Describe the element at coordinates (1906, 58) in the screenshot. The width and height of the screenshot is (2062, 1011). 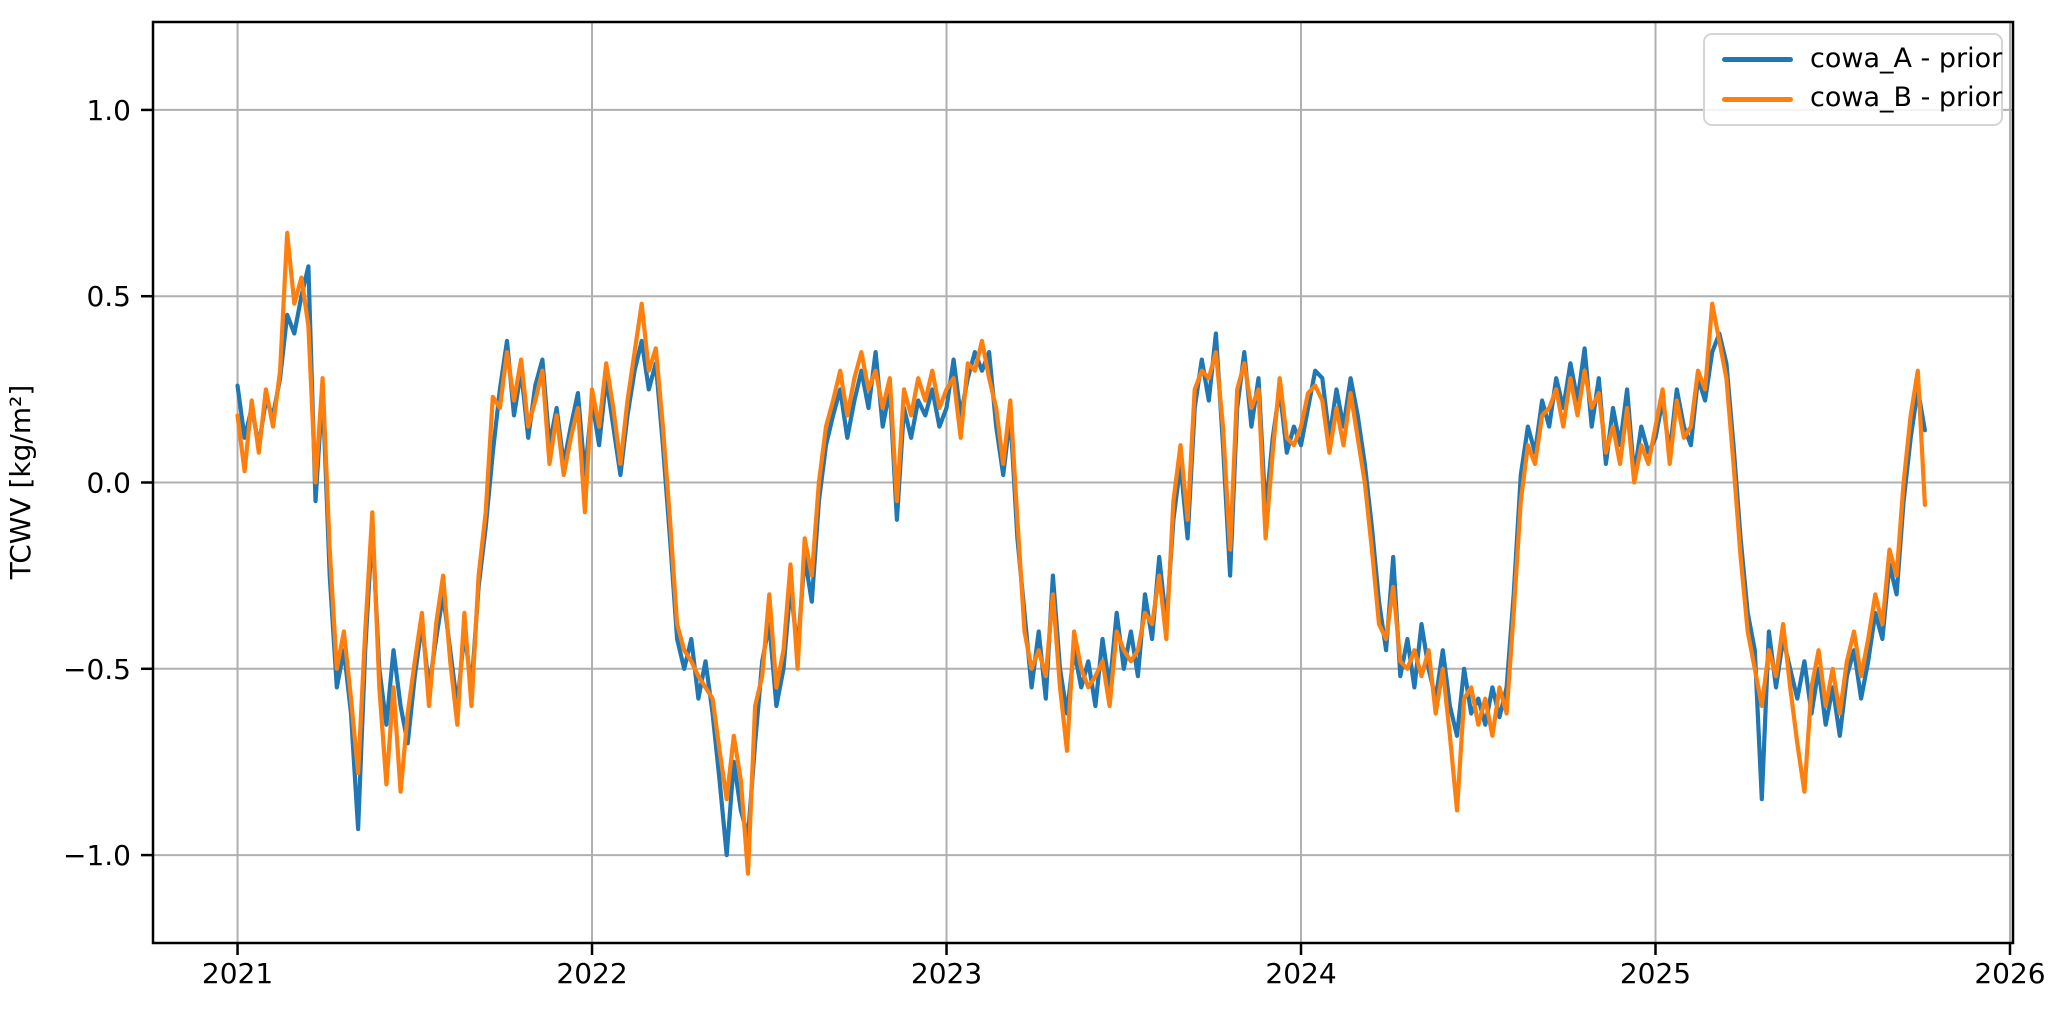
I see `legend-label-a: cowa_A - prior` at that location.